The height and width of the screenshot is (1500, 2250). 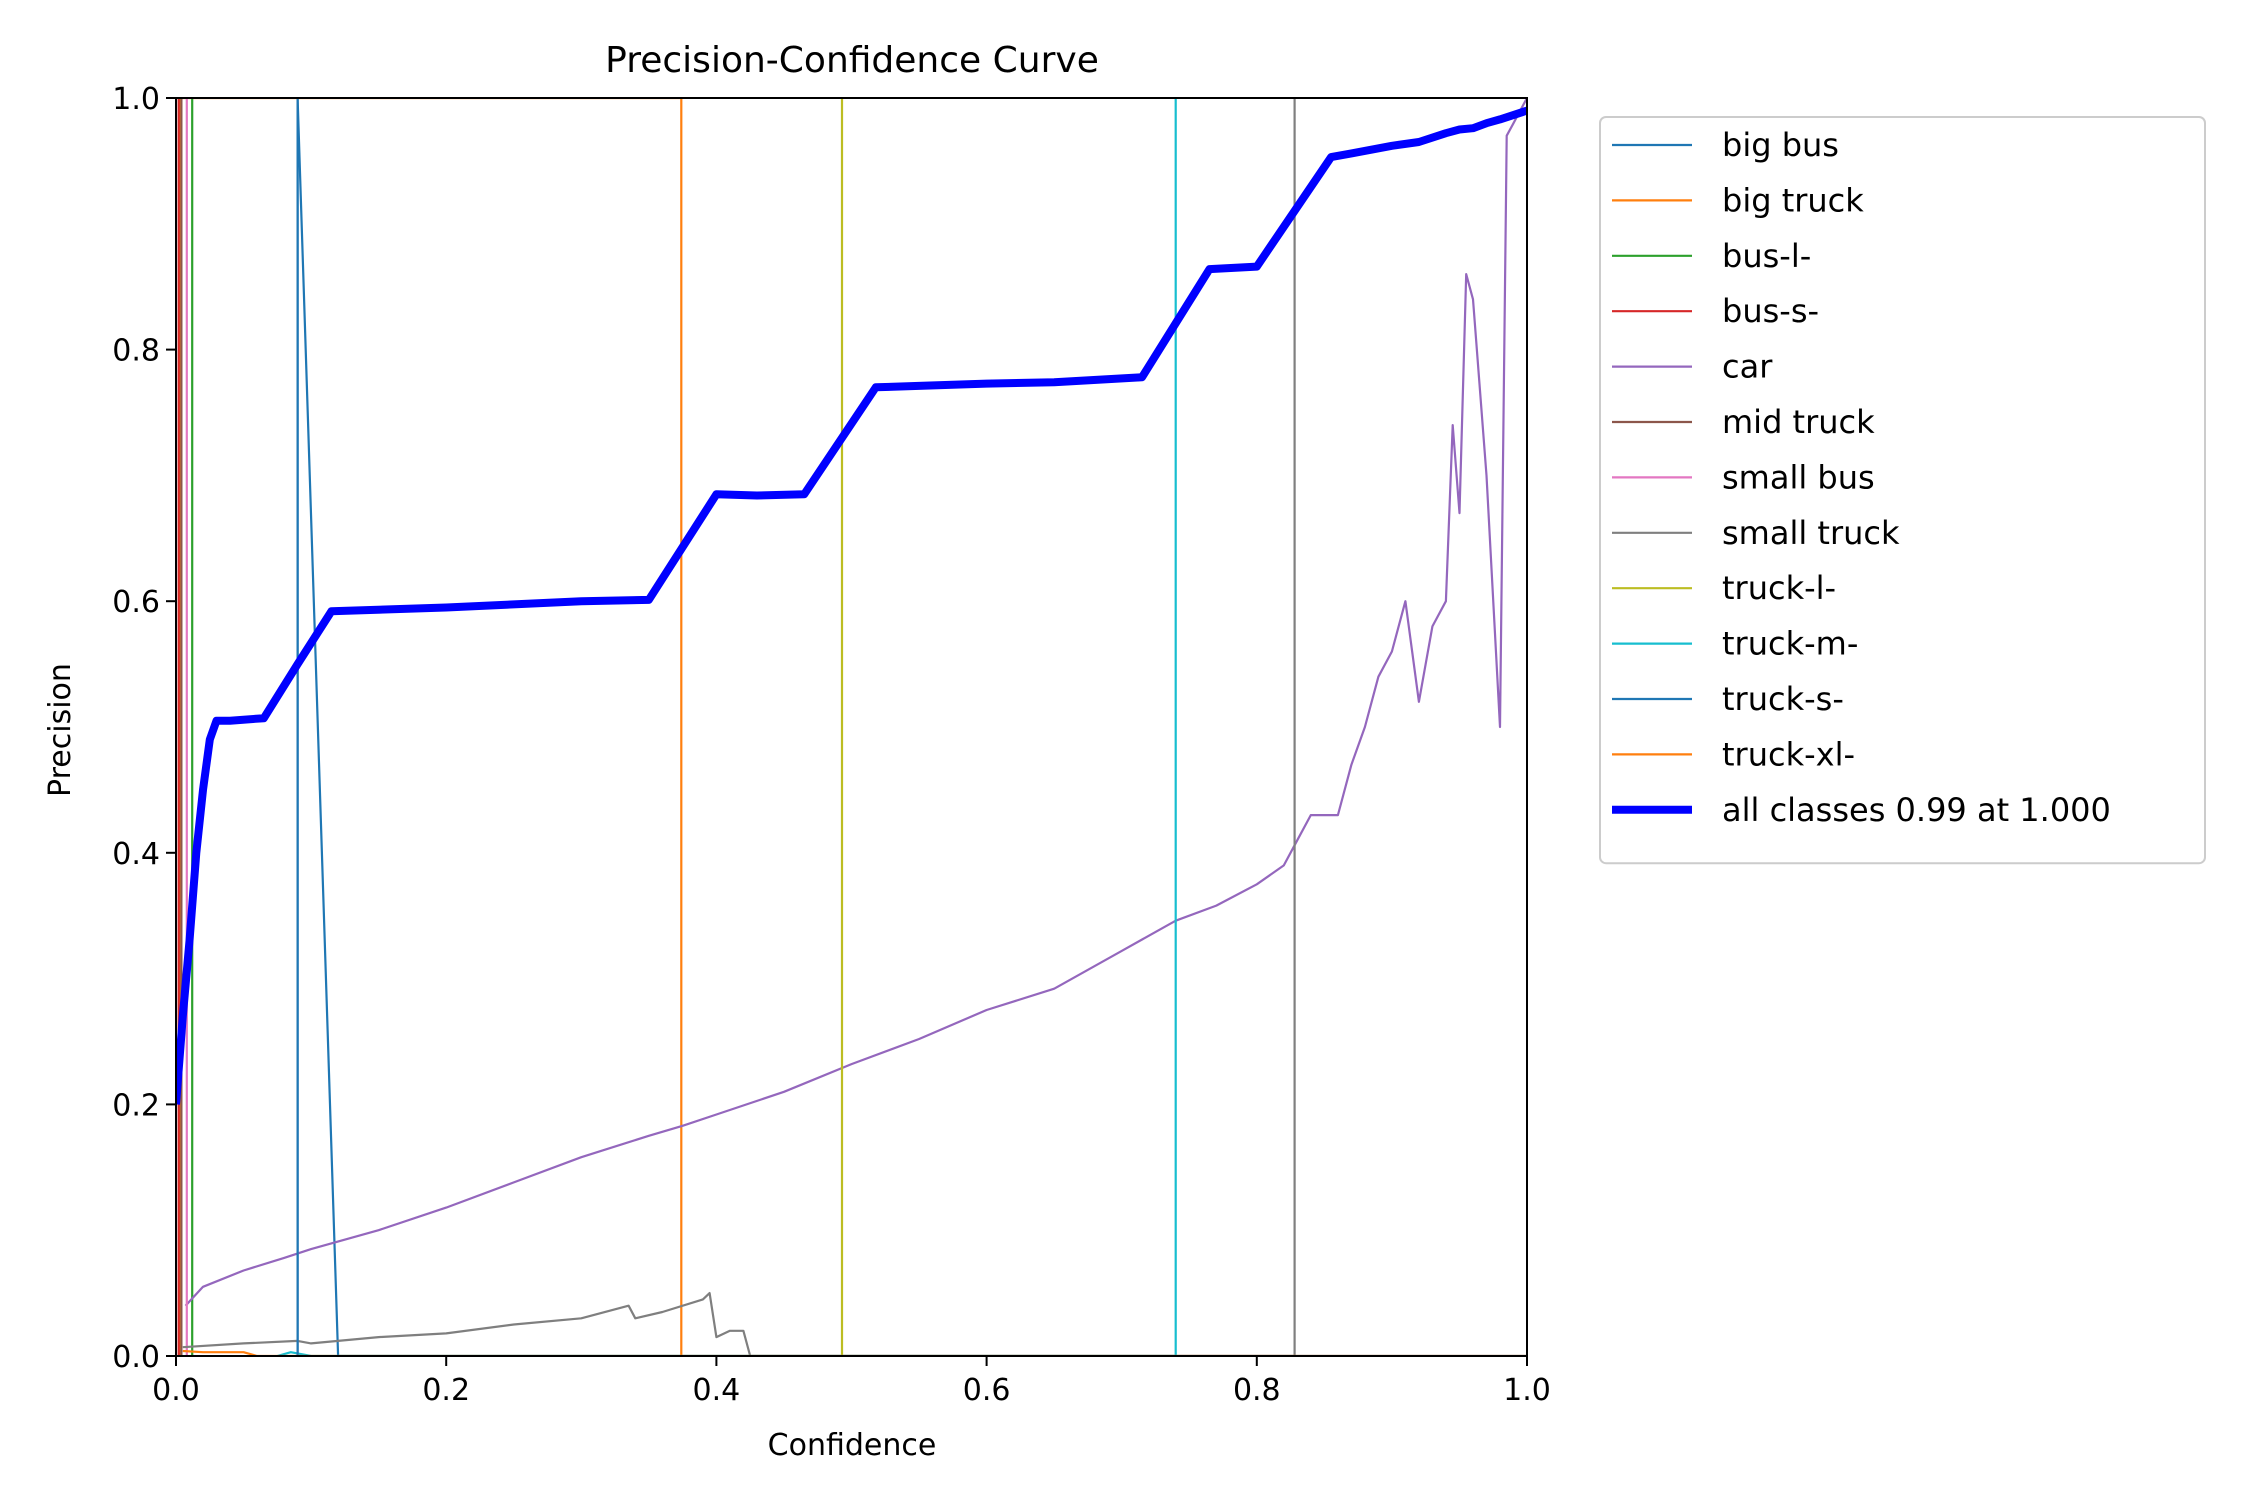 I want to click on legend-box, so click(x=1902, y=490).